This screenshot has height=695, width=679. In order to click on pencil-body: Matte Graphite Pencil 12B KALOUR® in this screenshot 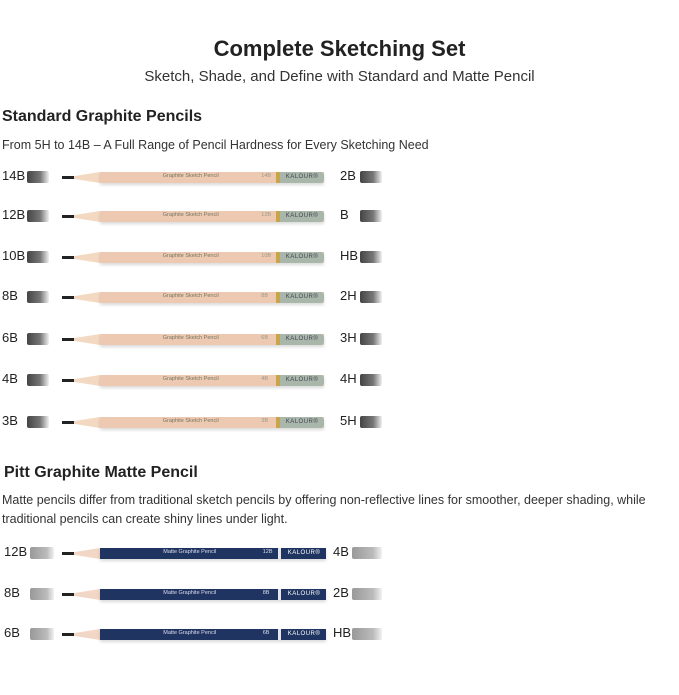, I will do `click(213, 553)`.